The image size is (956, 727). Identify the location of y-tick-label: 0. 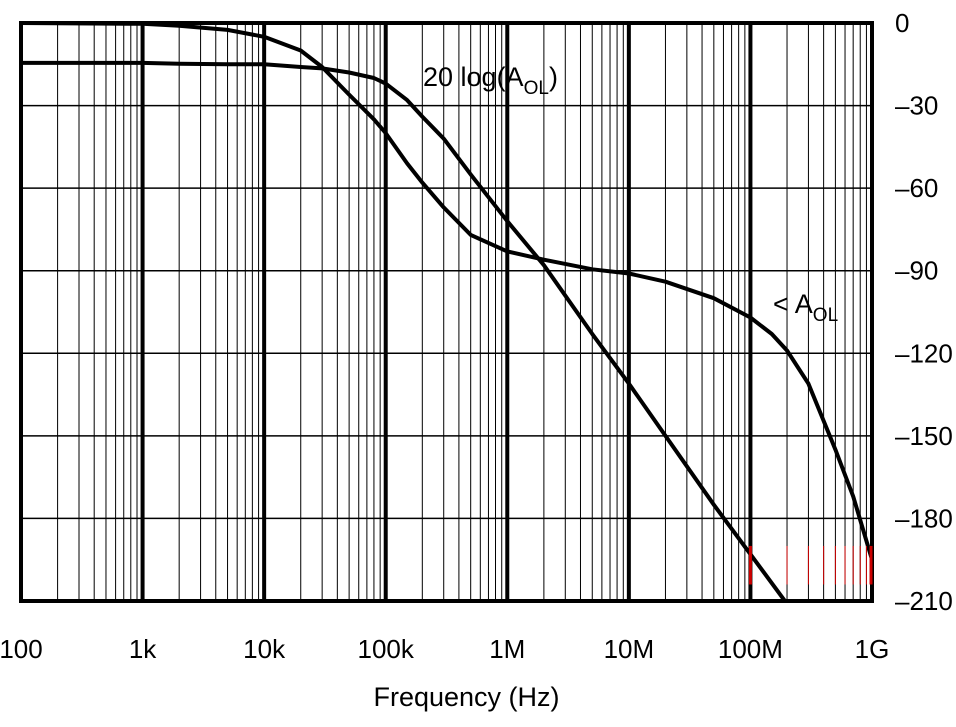
(902, 23).